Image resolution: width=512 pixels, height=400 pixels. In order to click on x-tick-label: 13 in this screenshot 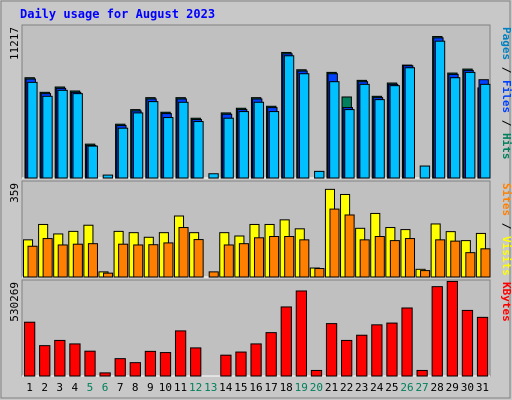, I will do `click(210, 387)`.